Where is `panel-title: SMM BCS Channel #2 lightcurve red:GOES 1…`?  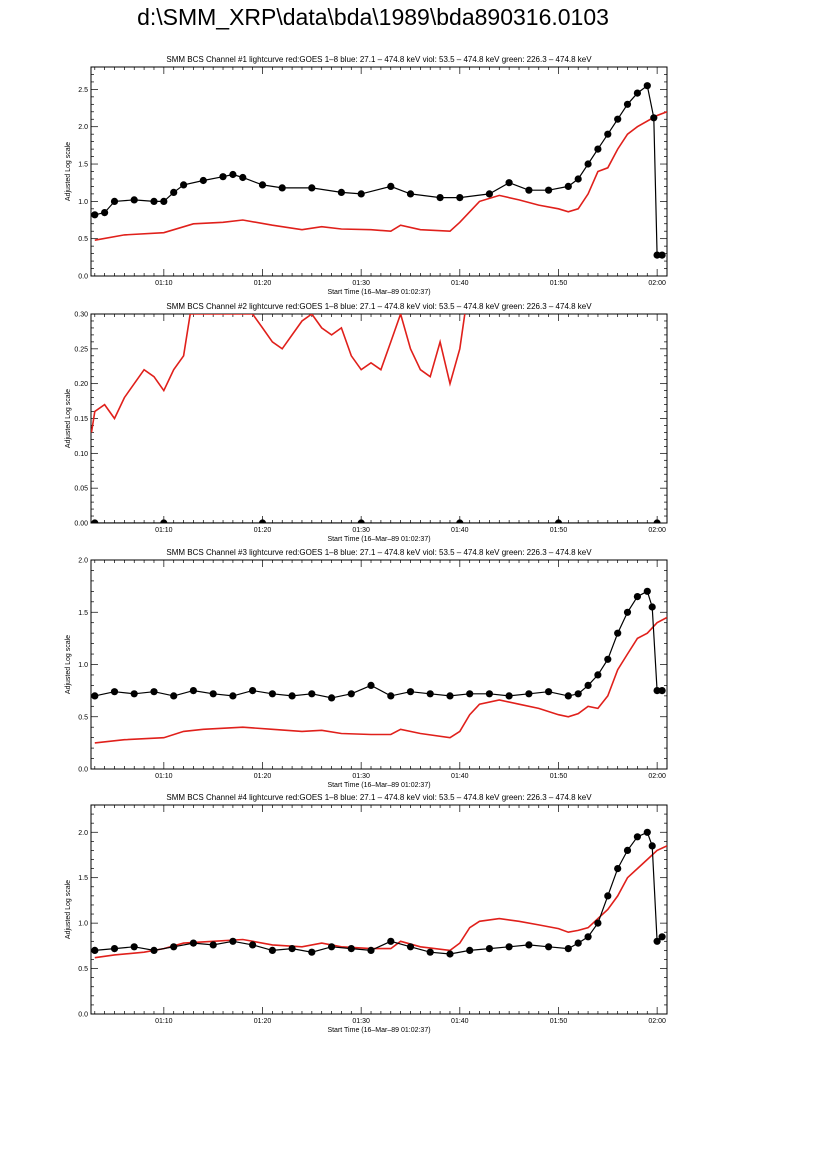 panel-title: SMM BCS Channel #2 lightcurve red:GOES 1… is located at coordinates (379, 306).